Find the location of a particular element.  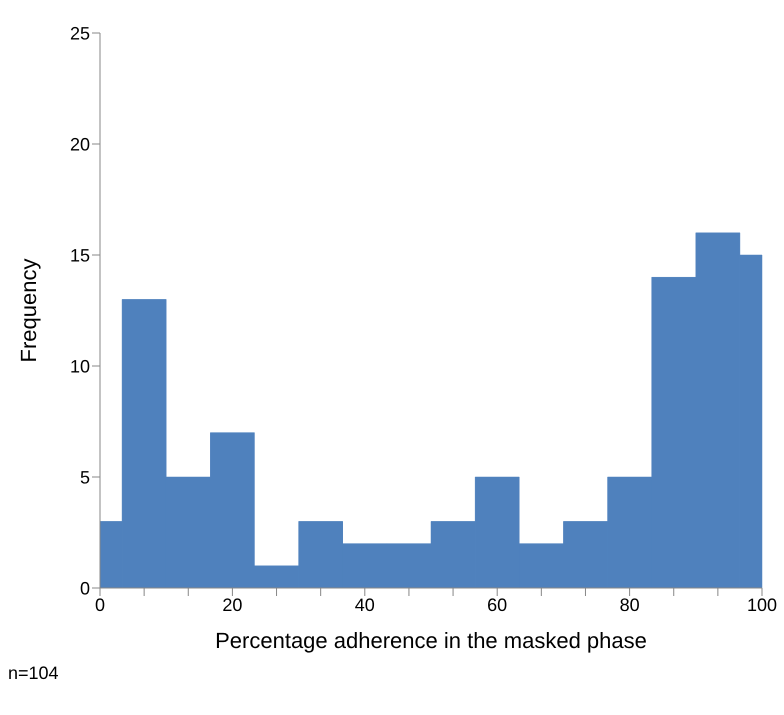

x-tick-label: 20 is located at coordinates (232, 604).